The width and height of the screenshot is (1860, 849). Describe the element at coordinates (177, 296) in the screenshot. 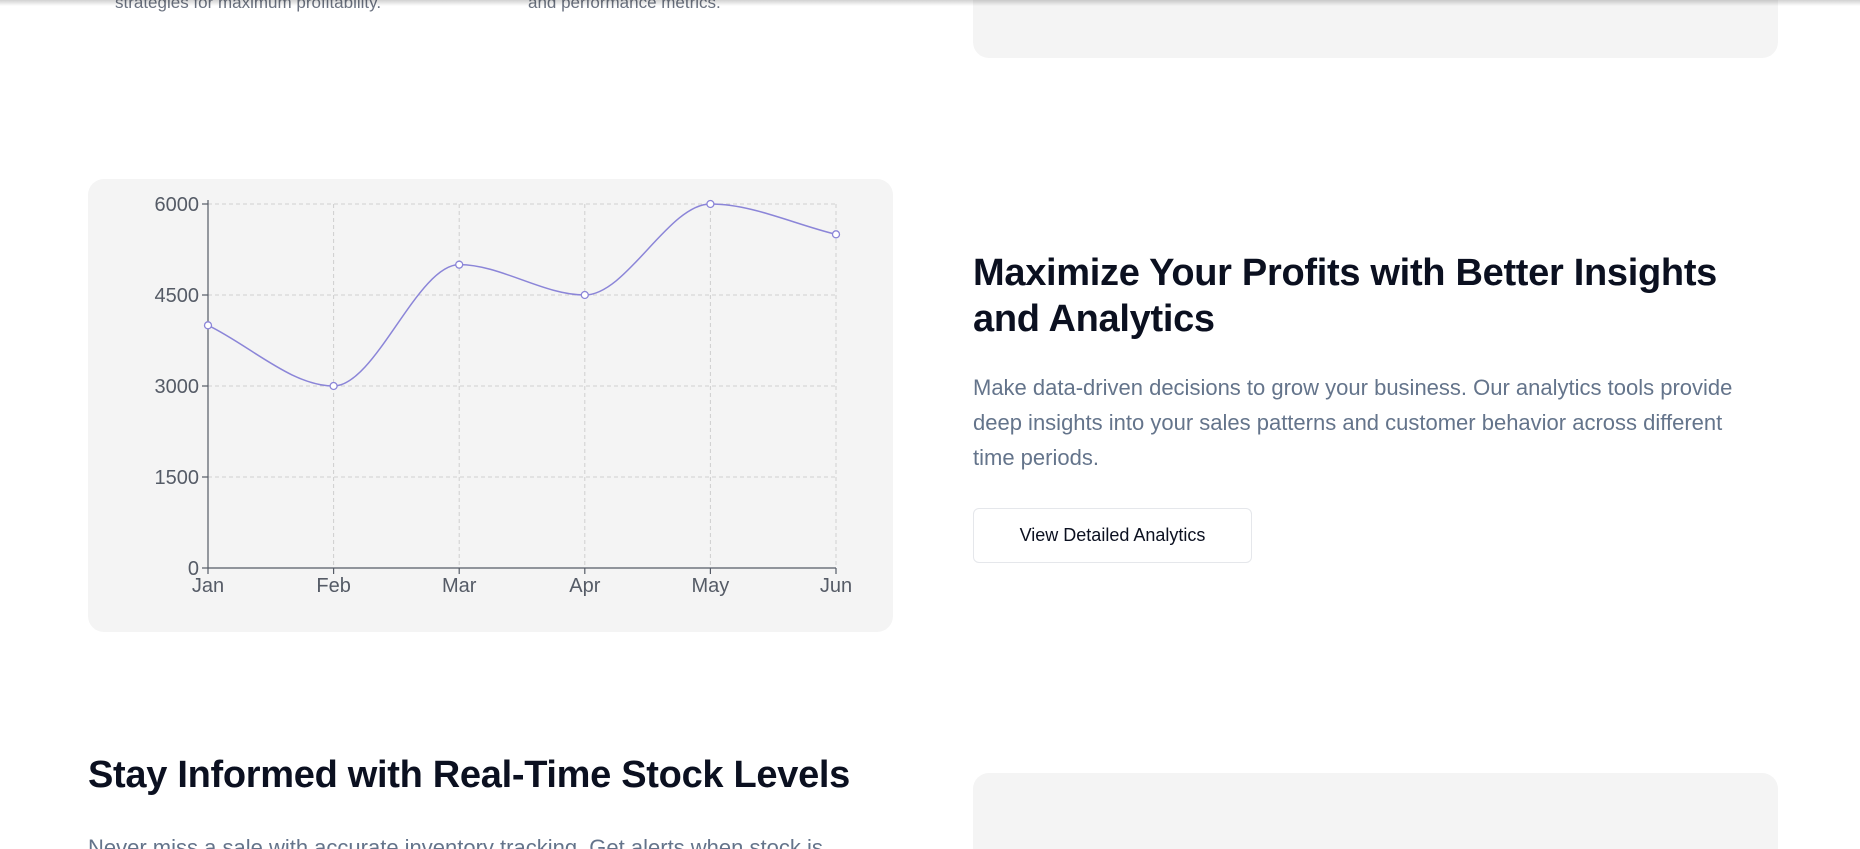

I see `y-tick-label-3: 4500` at that location.